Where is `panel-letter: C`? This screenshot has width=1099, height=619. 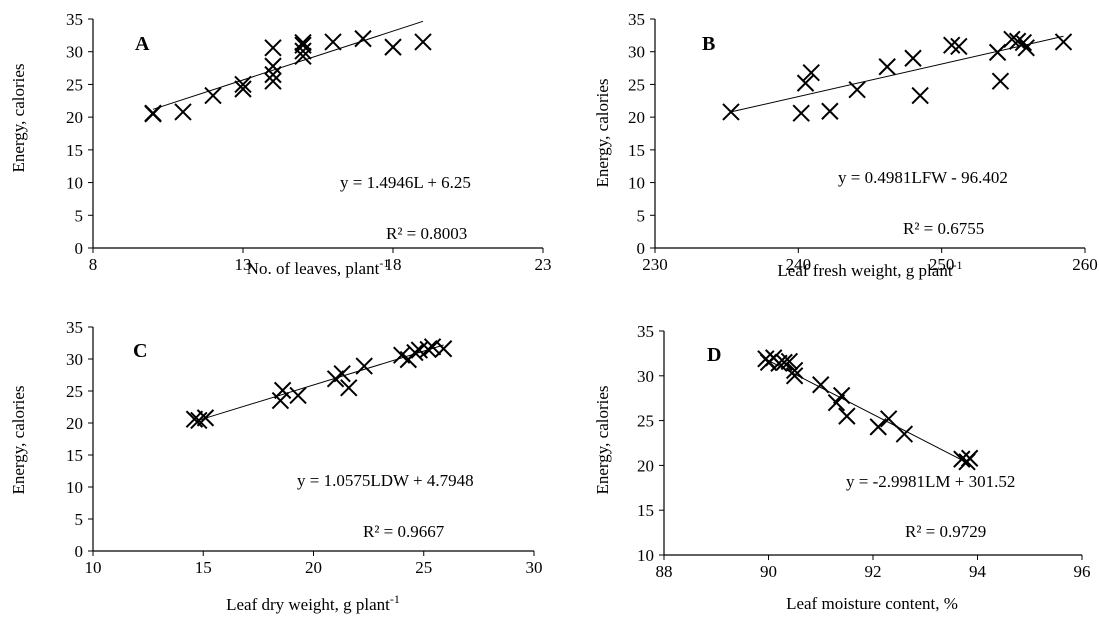
panel-letter: C is located at coordinates (140, 351).